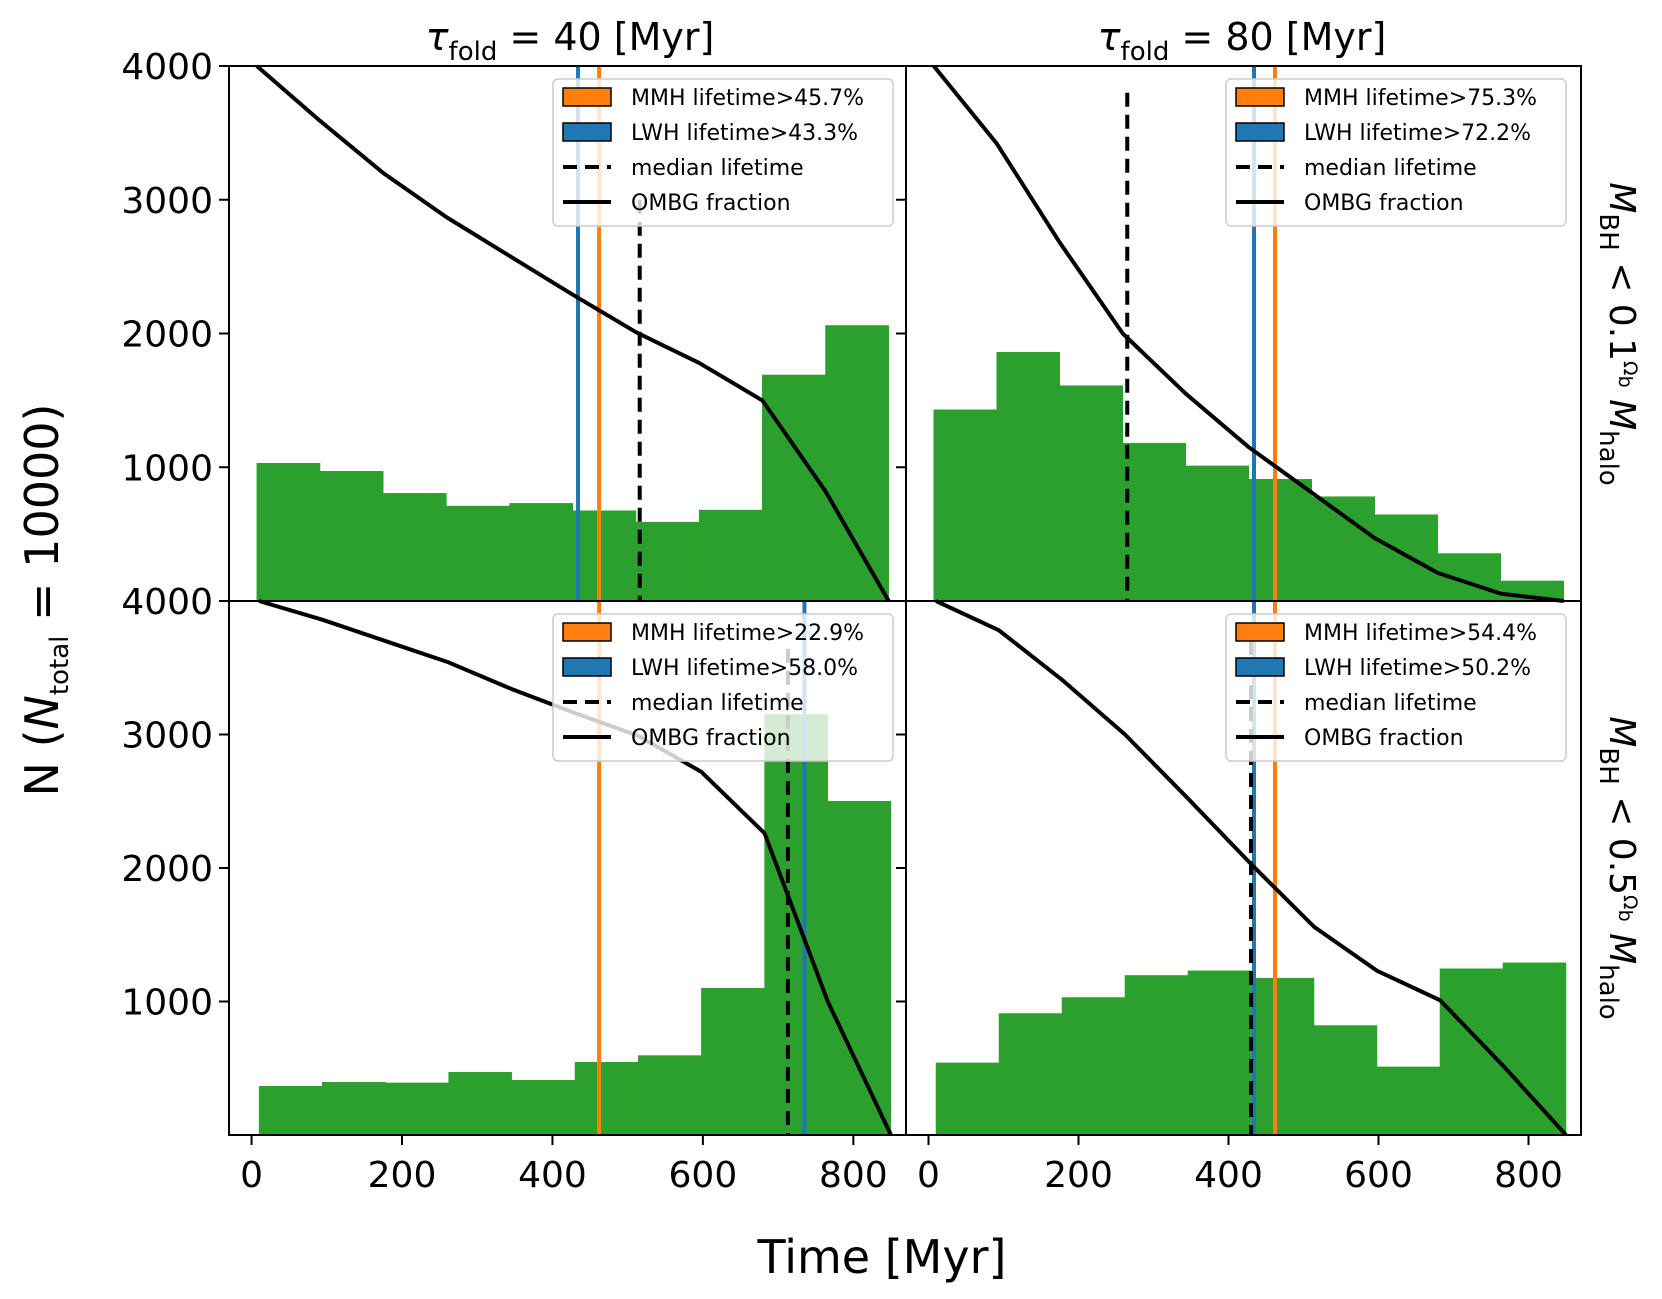 This screenshot has height=1299, width=1662. What do you see at coordinates (882, 1257) in the screenshot?
I see `x-axis-title: Time [Myr]` at bounding box center [882, 1257].